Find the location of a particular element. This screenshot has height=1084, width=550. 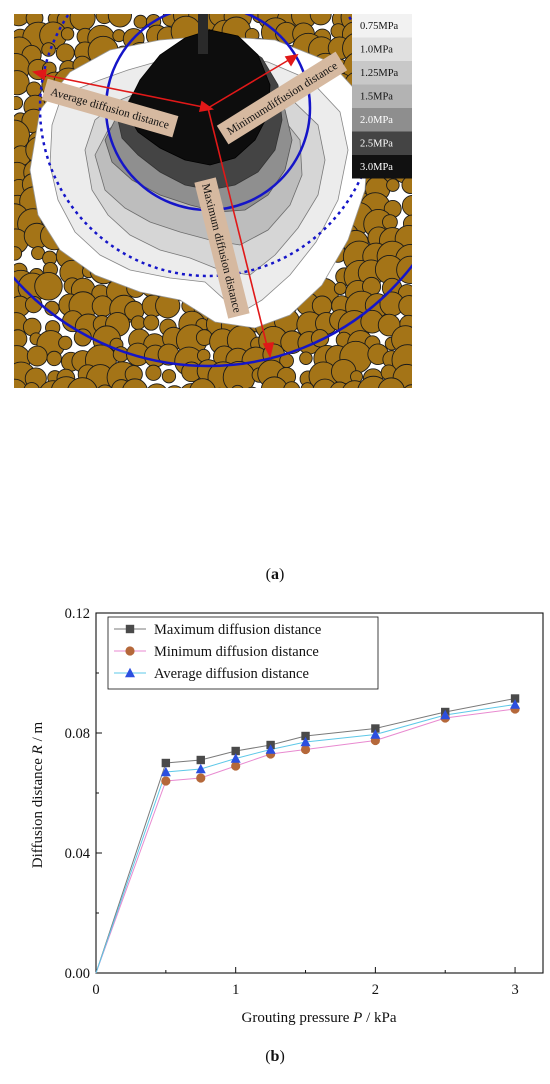

pressure-legend-label: 1.0MPa is located at coordinates (376, 50).